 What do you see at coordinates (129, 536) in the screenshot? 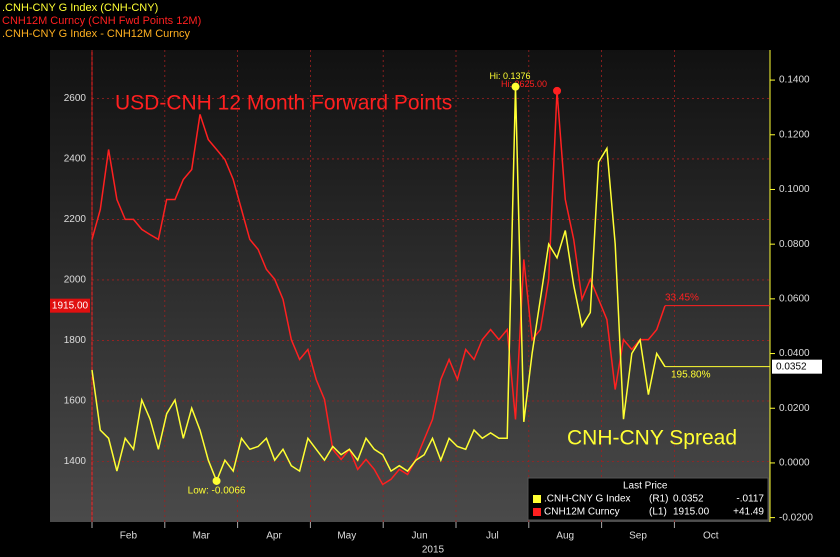
I see `x-tick-label: Feb` at bounding box center [129, 536].